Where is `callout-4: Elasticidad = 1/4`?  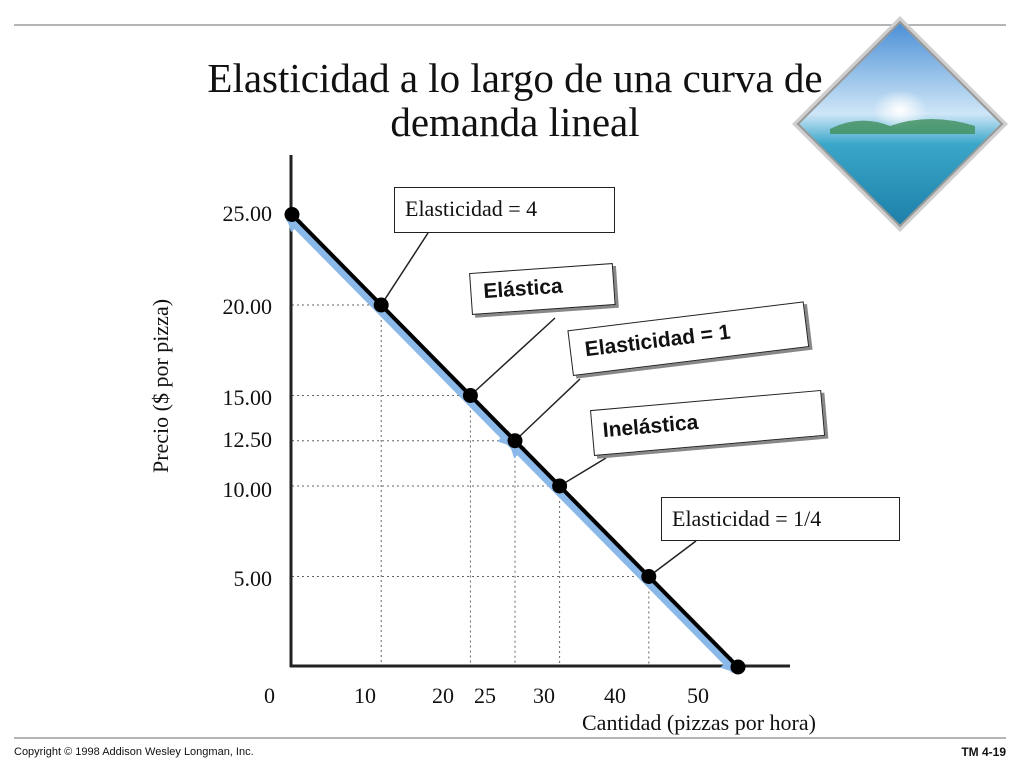 callout-4: Elasticidad = 1/4 is located at coordinates (780, 519).